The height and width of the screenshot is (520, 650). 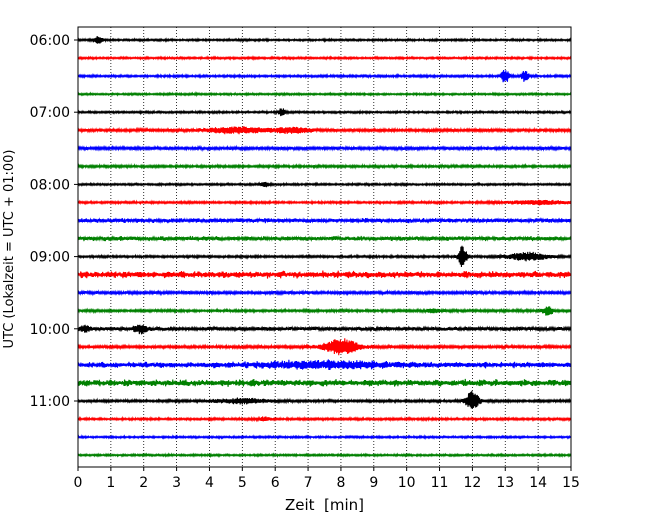 I want to click on x-tick-label: 3, so click(x=176, y=483).